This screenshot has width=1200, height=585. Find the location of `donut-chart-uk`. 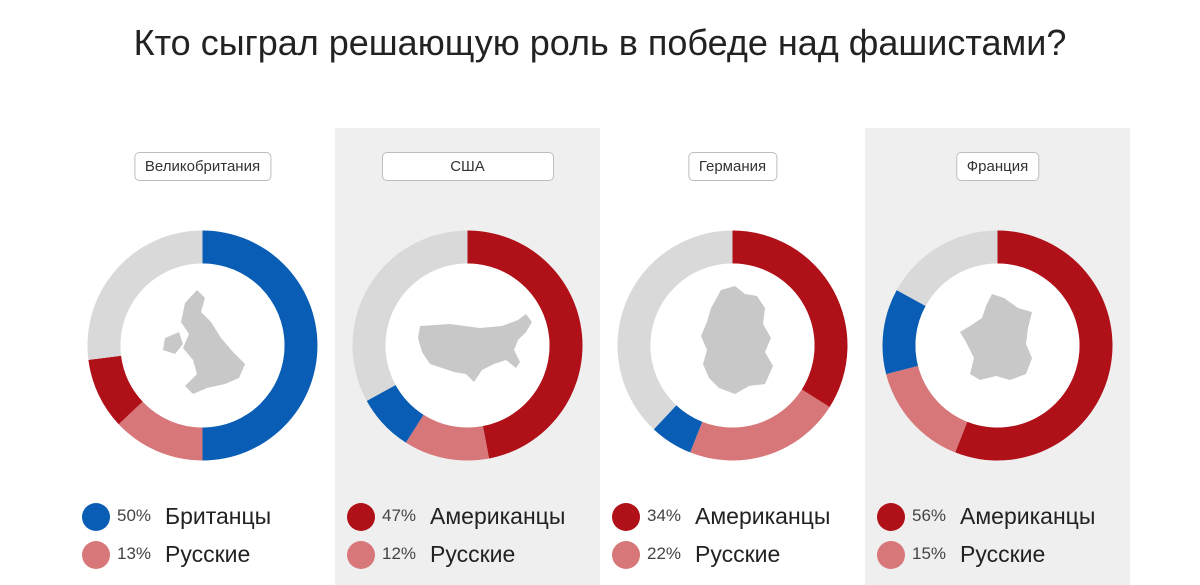

donut-chart-uk is located at coordinates (202, 345).